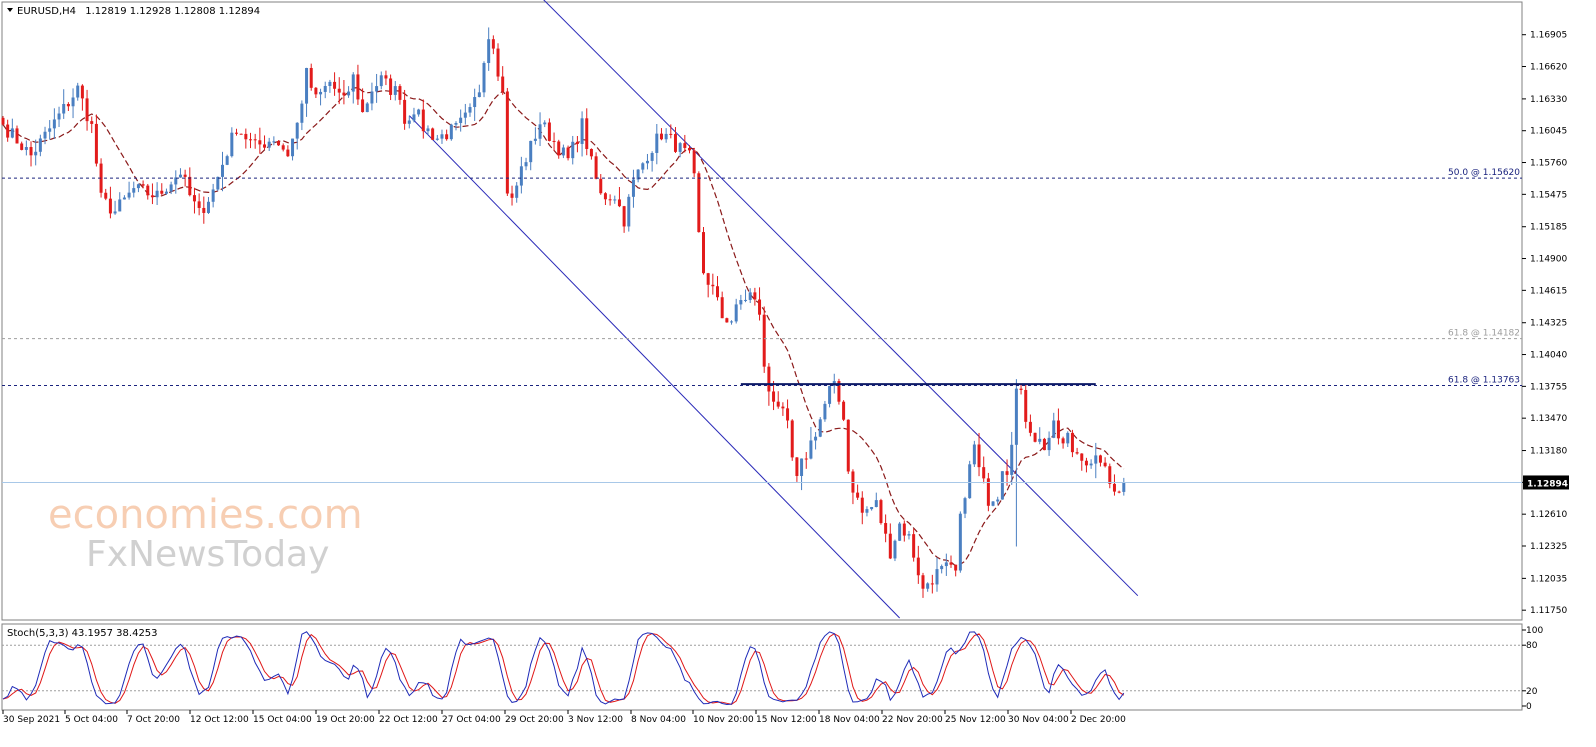 This screenshot has width=1596, height=747. Describe the element at coordinates (1548, 387) in the screenshot. I see `price-tick-label: 1.13755` at that location.